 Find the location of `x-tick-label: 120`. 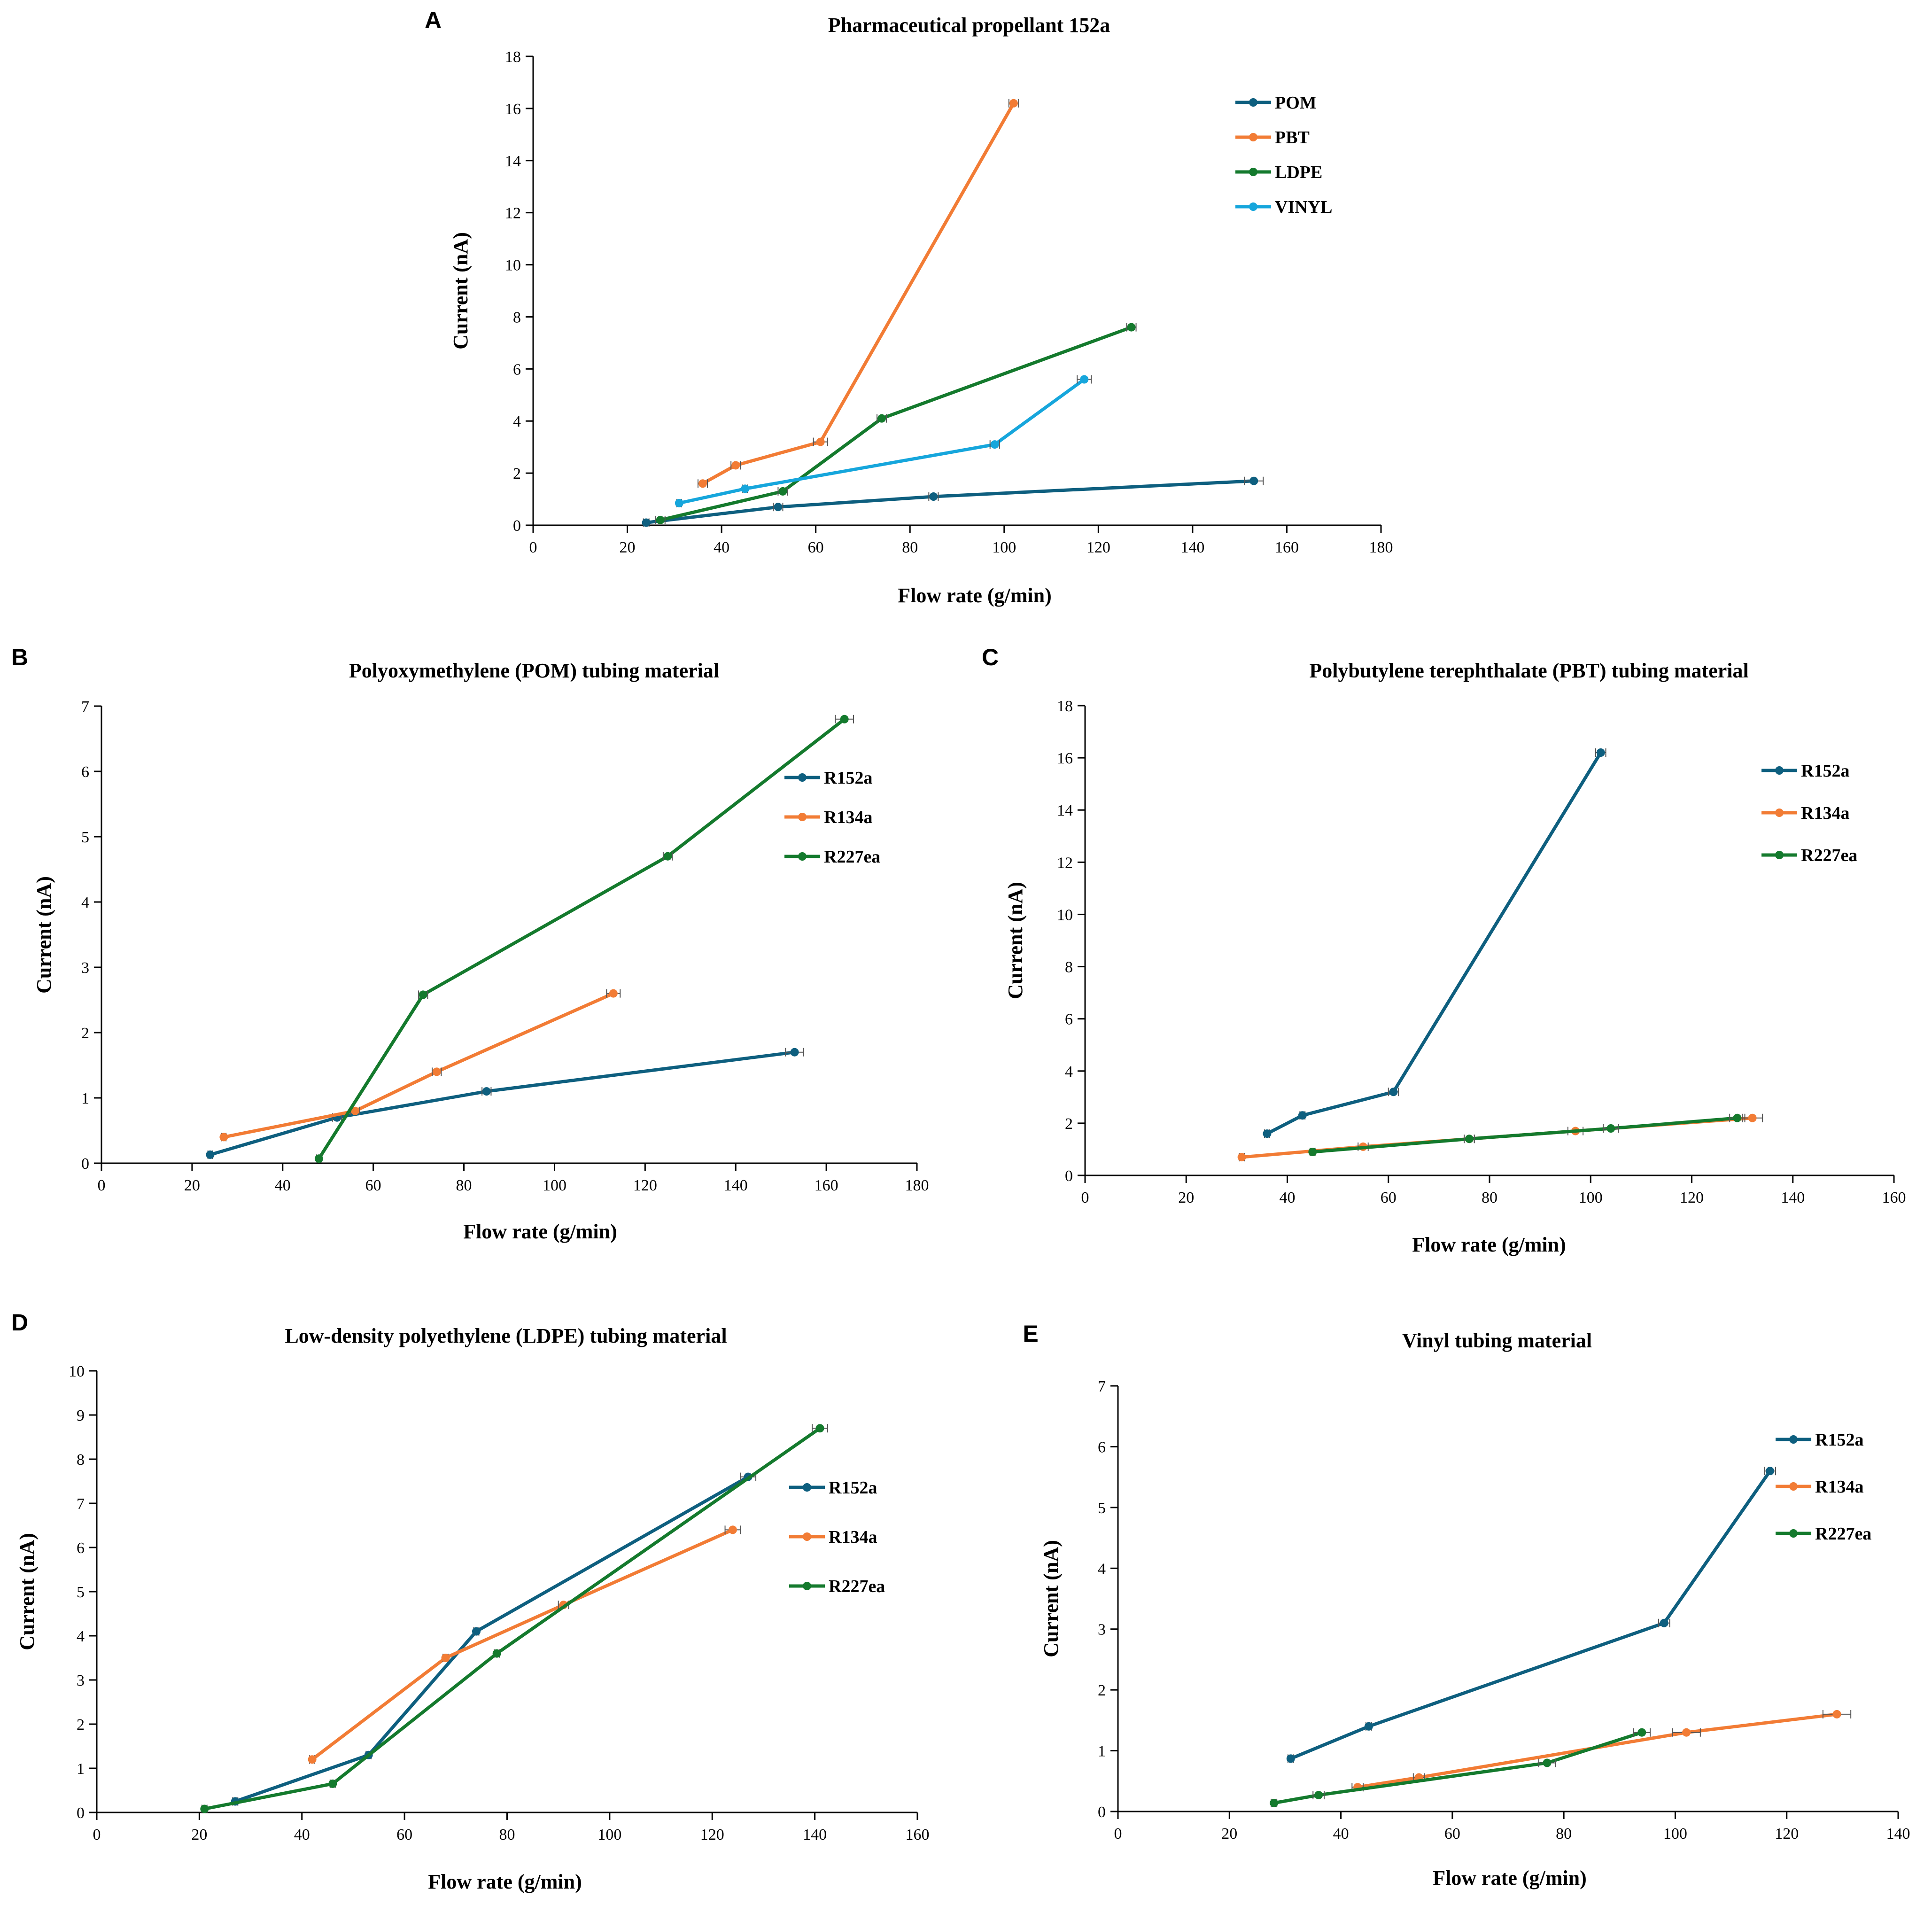

x-tick-label: 120 is located at coordinates (645, 1186).